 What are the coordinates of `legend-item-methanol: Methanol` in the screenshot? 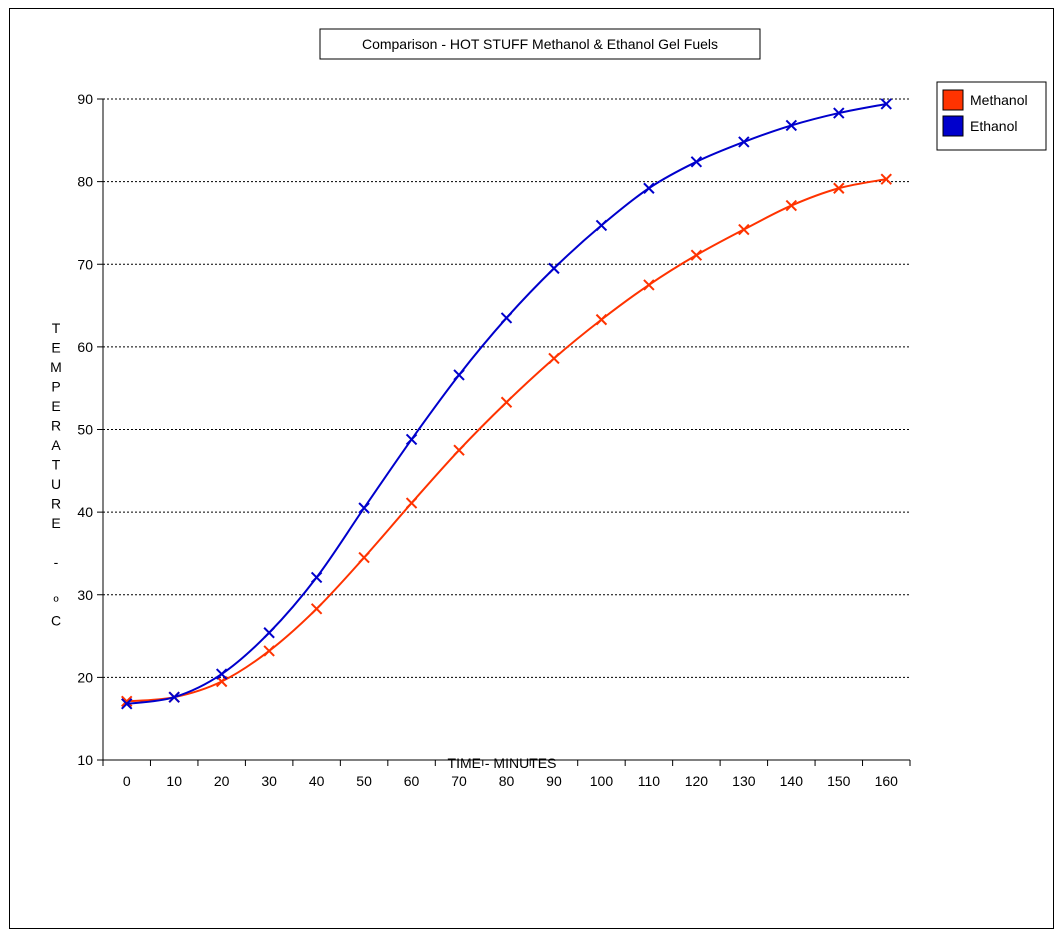 It's located at (985, 100).